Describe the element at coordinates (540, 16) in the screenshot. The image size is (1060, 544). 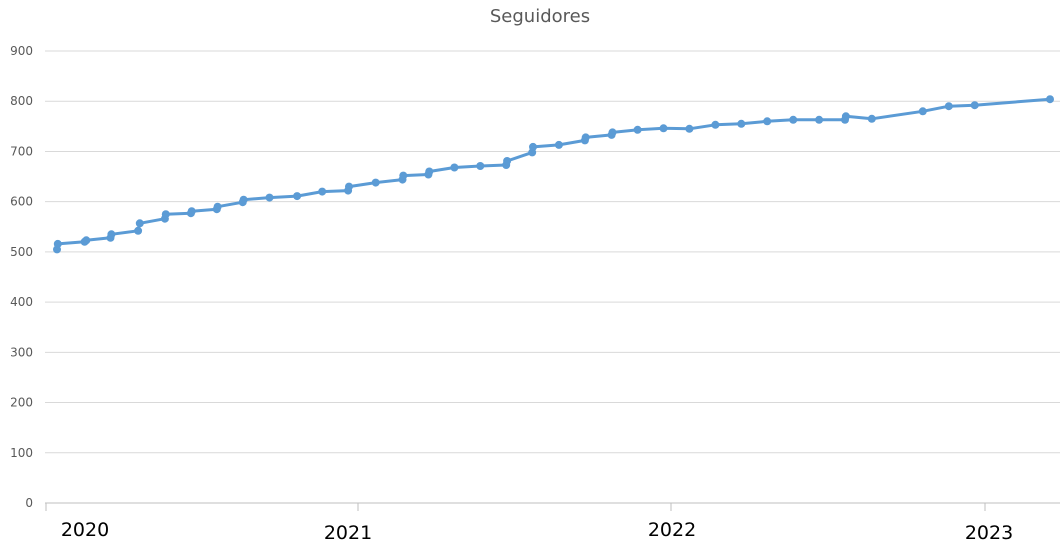
I see `chart-title: Seguidores` at that location.